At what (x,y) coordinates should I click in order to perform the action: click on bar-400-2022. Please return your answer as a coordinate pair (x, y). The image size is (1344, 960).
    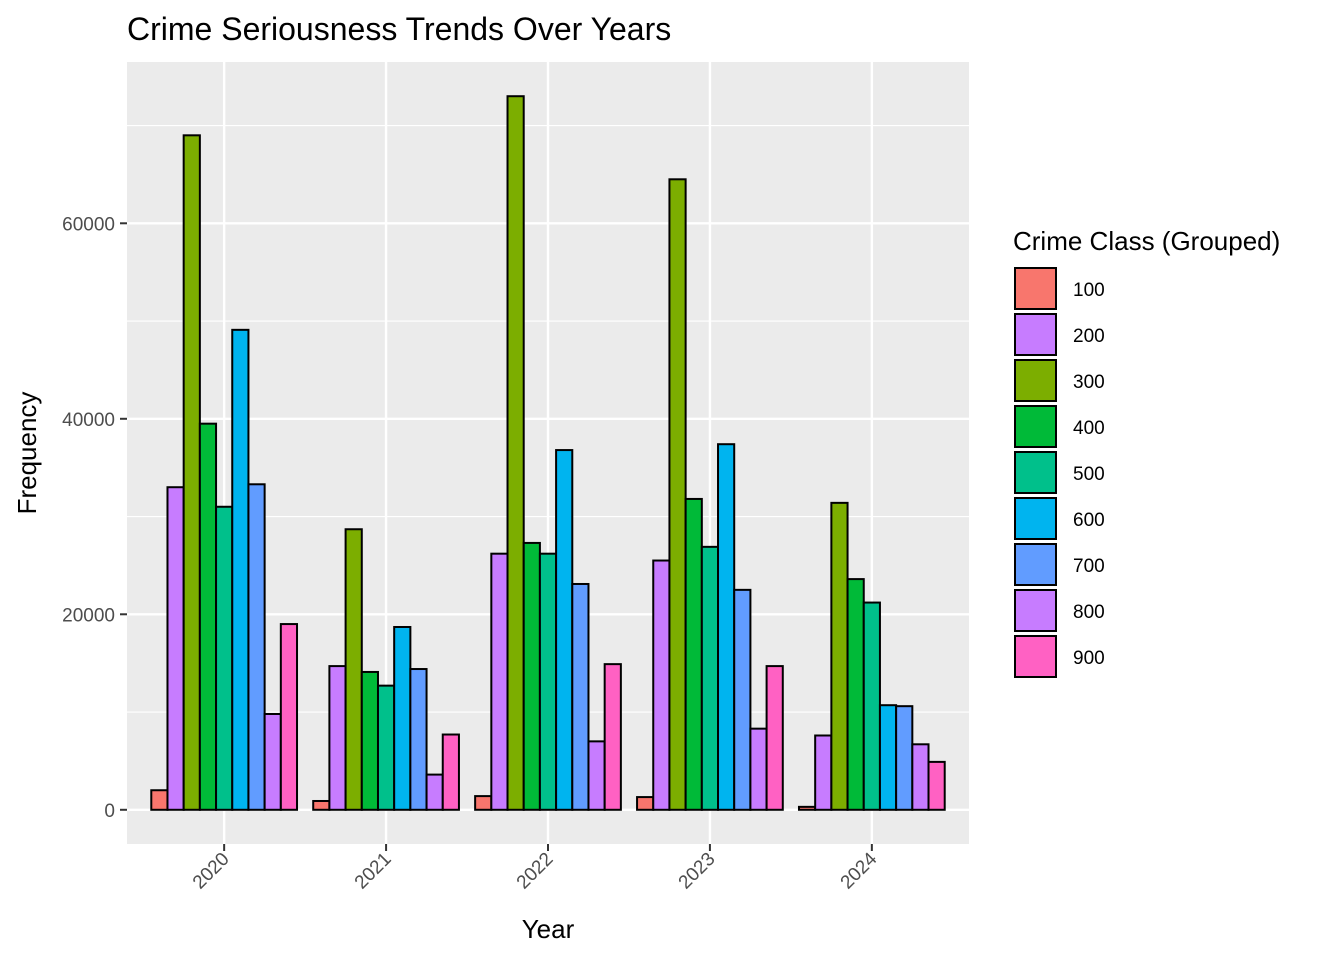
    Looking at the image, I should click on (531, 676).